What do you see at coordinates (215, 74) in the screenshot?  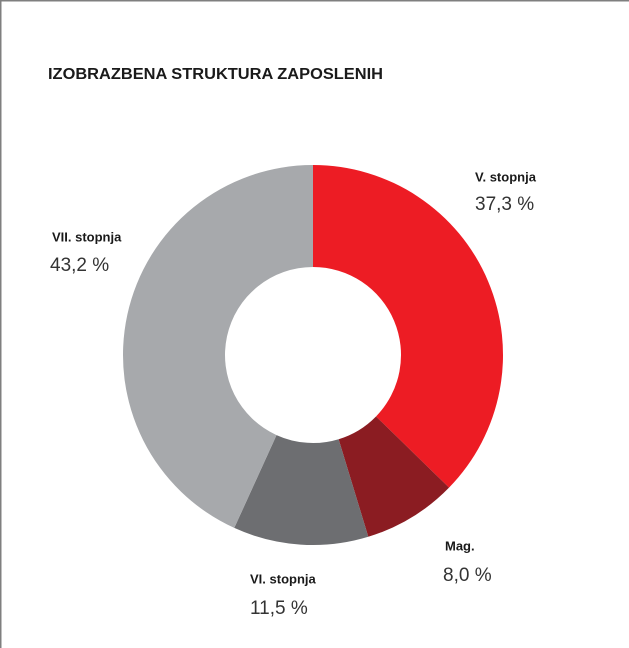 I see `chart-title: IZOBRAZBENA STRUKTURA ZAPOSLENIH` at bounding box center [215, 74].